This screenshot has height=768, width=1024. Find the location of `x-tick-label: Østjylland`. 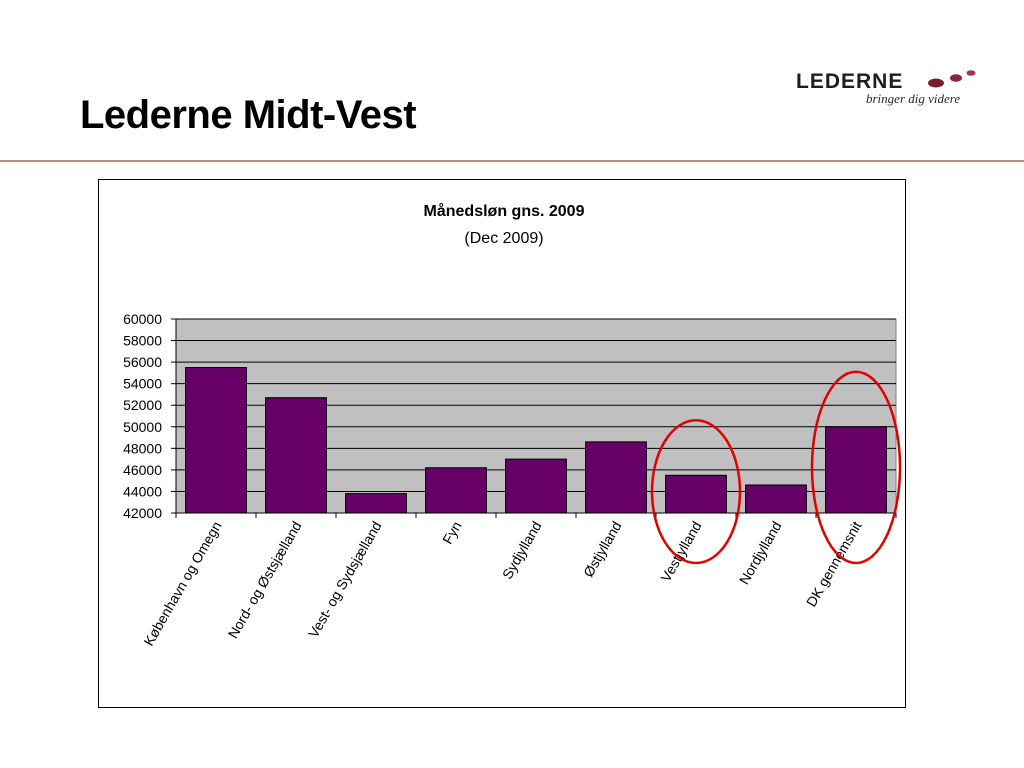

x-tick-label: Østjylland is located at coordinates (602, 549).